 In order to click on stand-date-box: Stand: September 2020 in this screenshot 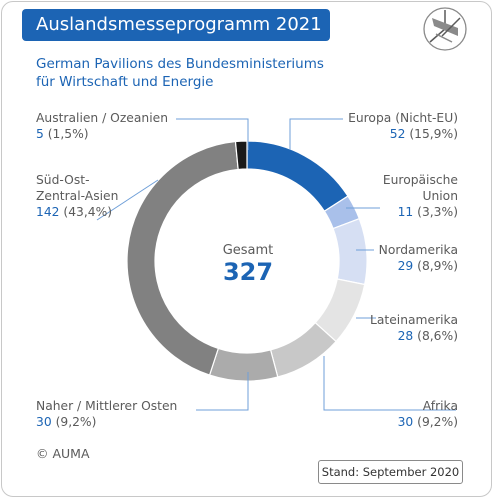, I will do `click(390, 472)`.